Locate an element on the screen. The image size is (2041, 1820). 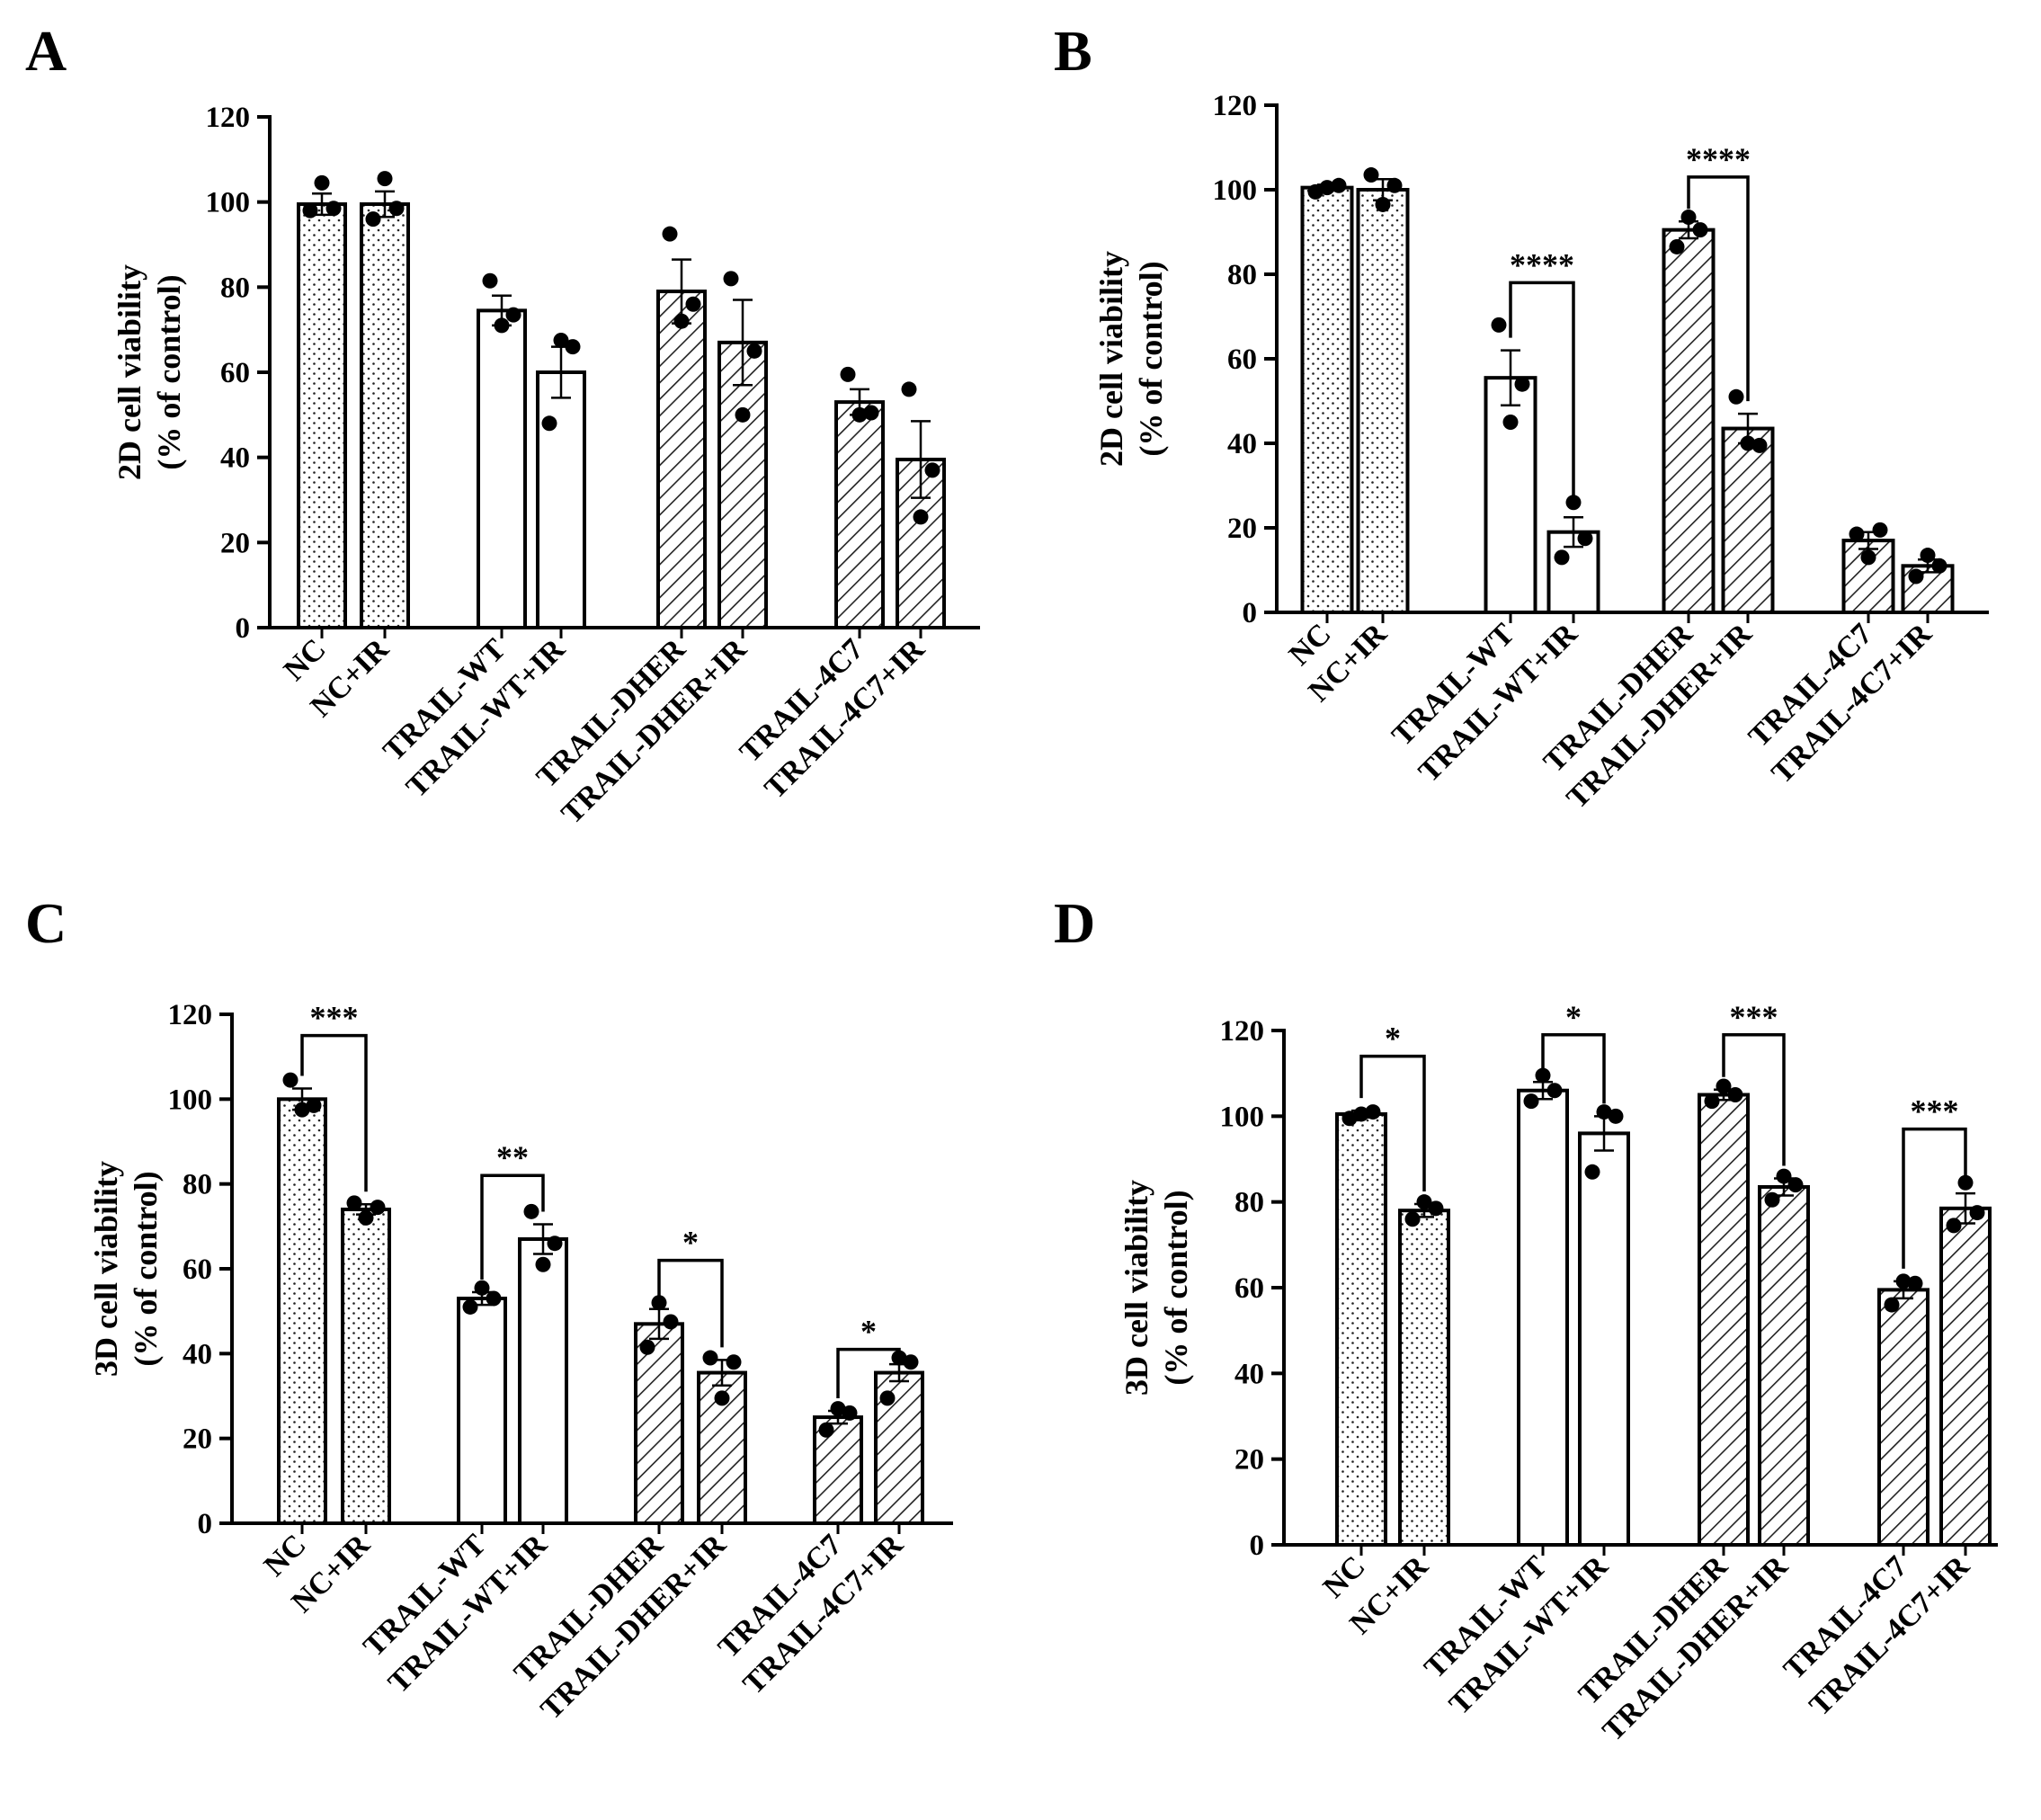
y-axis-label-line2-d: (% of control) is located at coordinates (1176, 1287).